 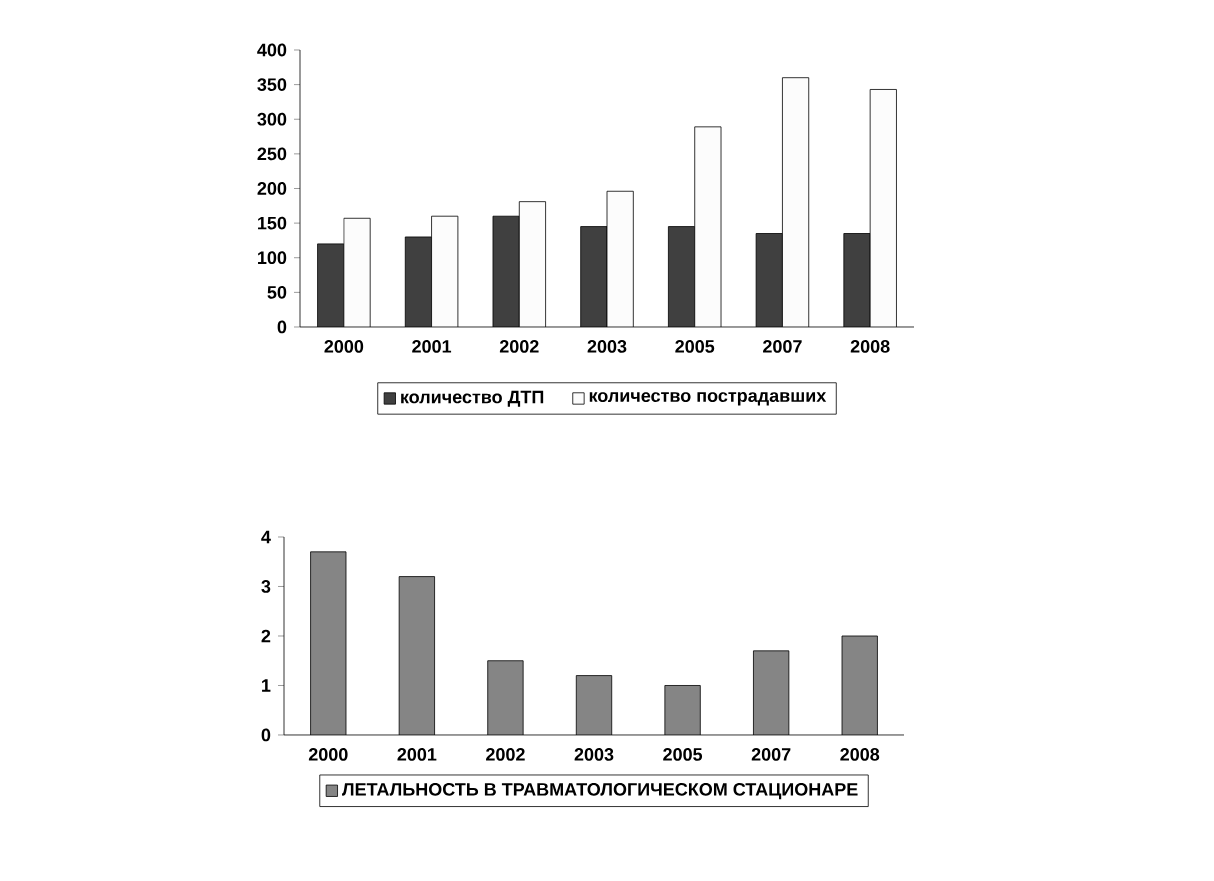 I want to click on legend-label: количество ДТП, so click(x=472, y=398).